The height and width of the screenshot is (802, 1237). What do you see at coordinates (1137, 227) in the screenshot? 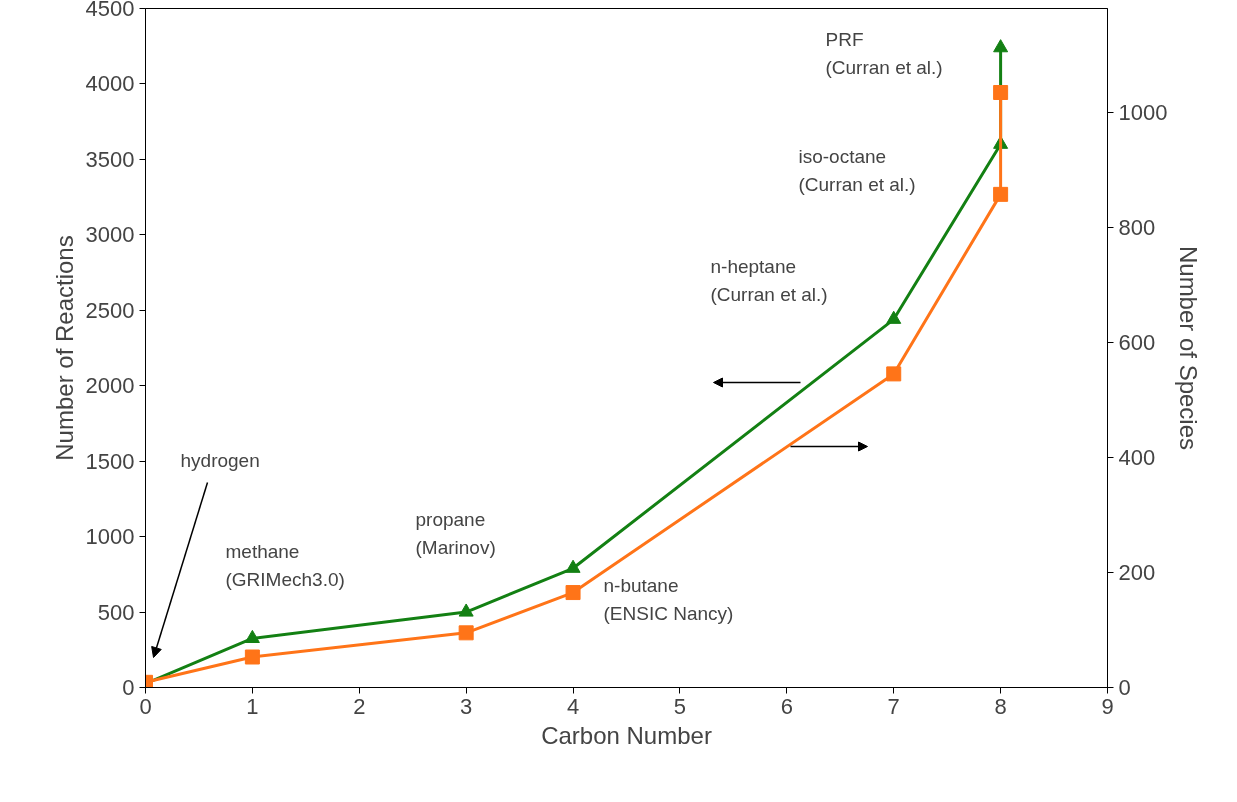
I see `y2-tick-label: 800` at bounding box center [1137, 227].